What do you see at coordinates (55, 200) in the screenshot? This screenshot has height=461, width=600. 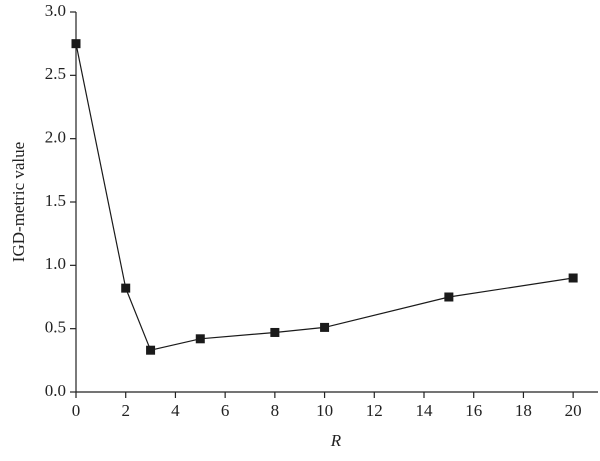 I see `y-tick-label: 1.5` at bounding box center [55, 200].